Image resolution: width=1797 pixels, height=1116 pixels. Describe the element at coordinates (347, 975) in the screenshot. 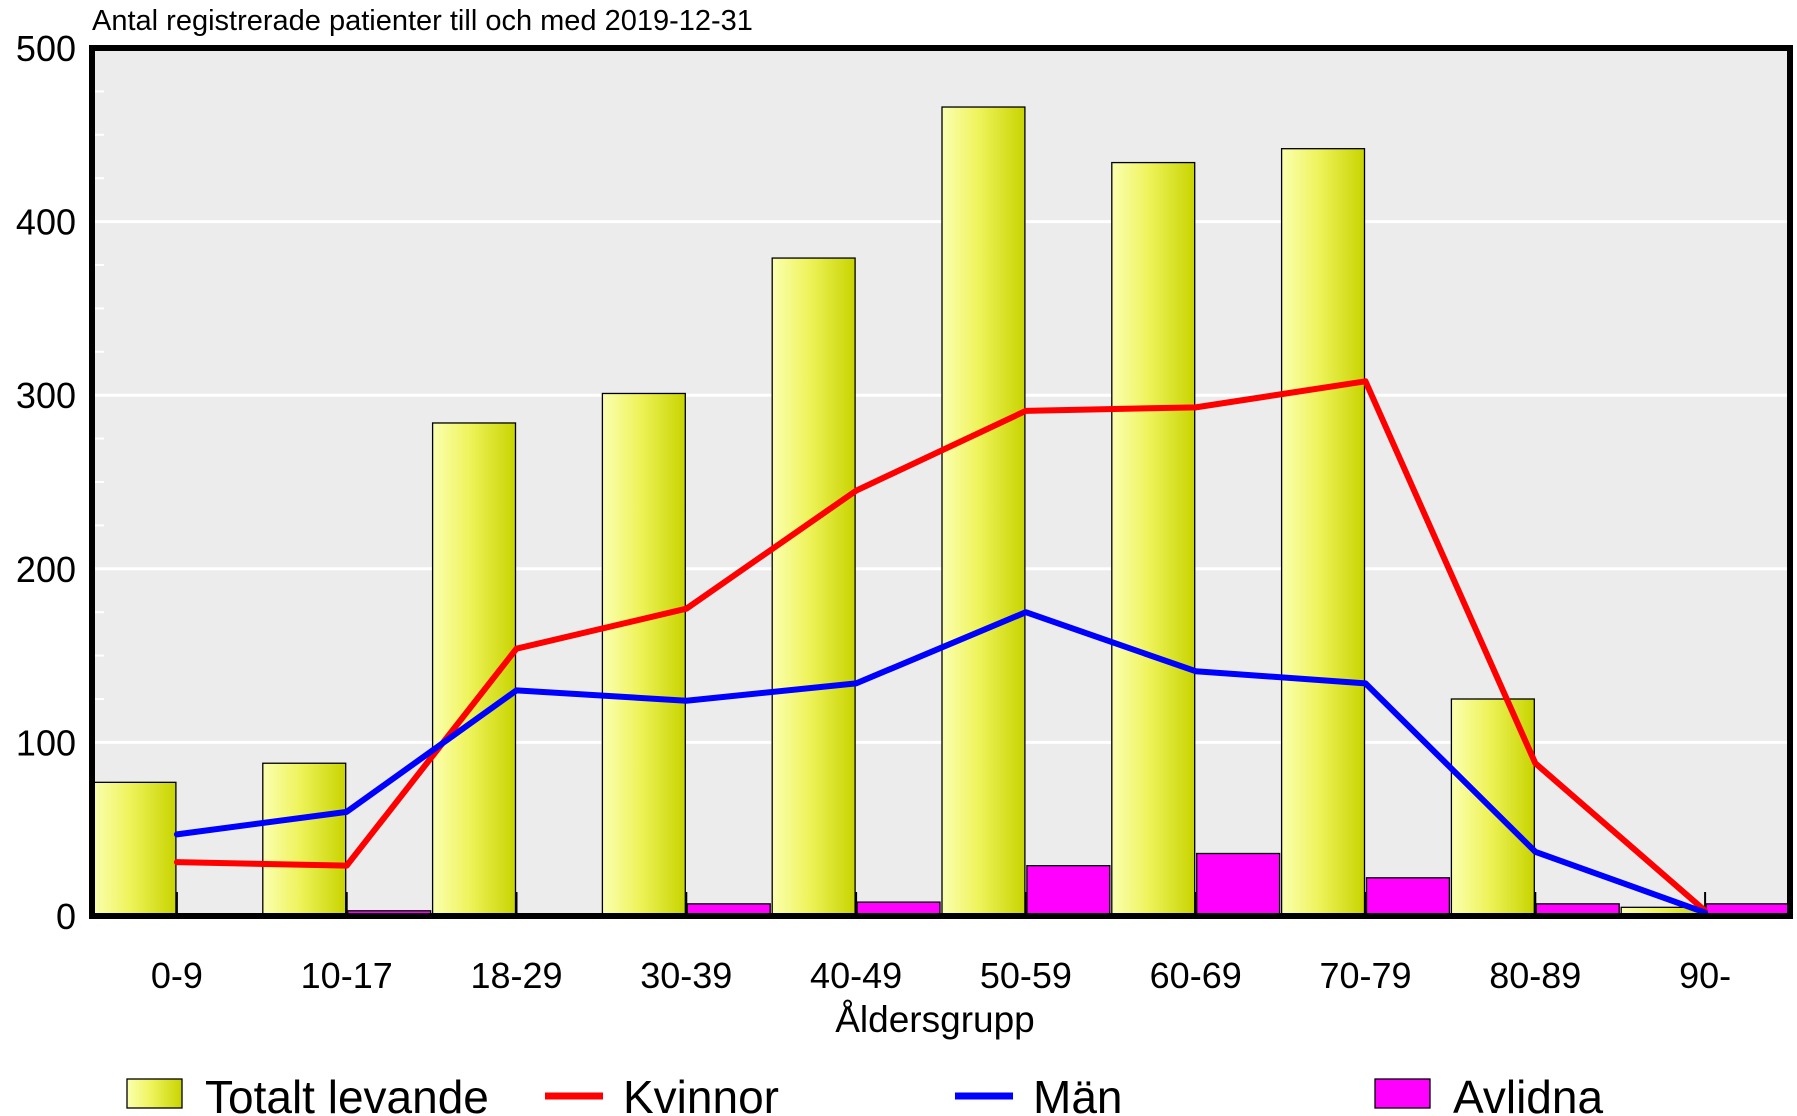

I see `x-tick-label: 10-17` at that location.